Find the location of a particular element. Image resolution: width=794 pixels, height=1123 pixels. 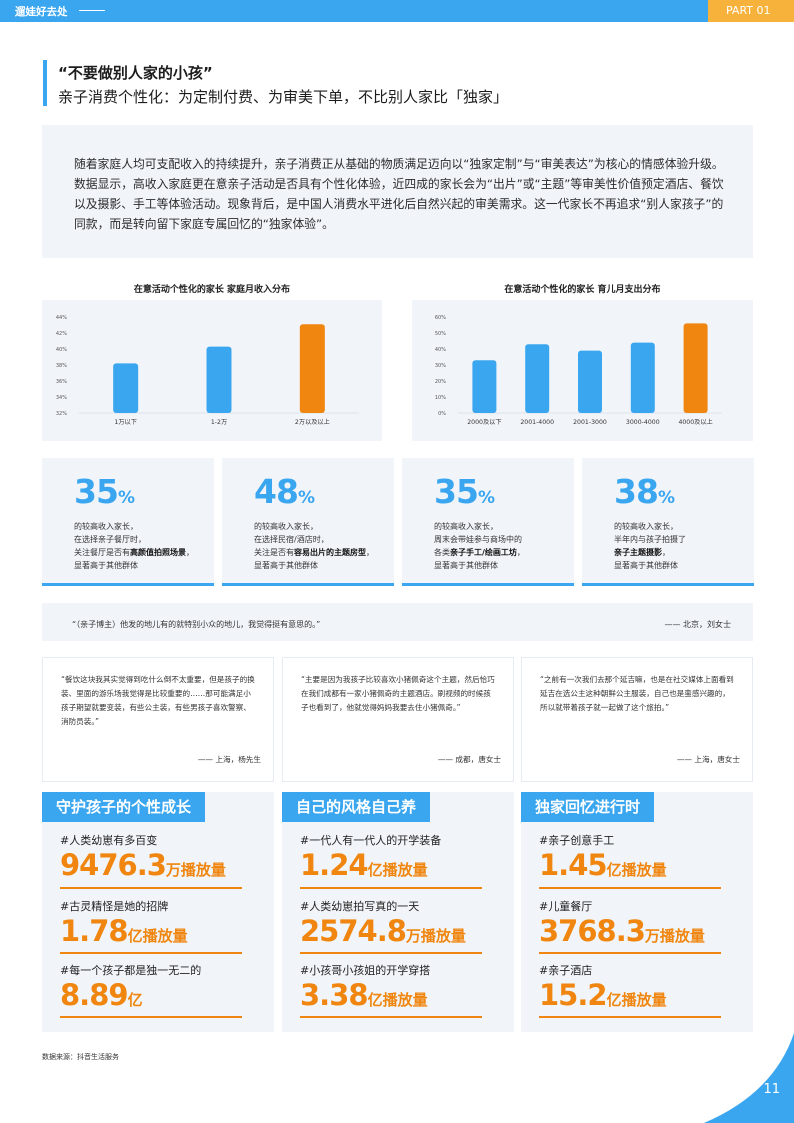

top-banner is located at coordinates (397, 11).